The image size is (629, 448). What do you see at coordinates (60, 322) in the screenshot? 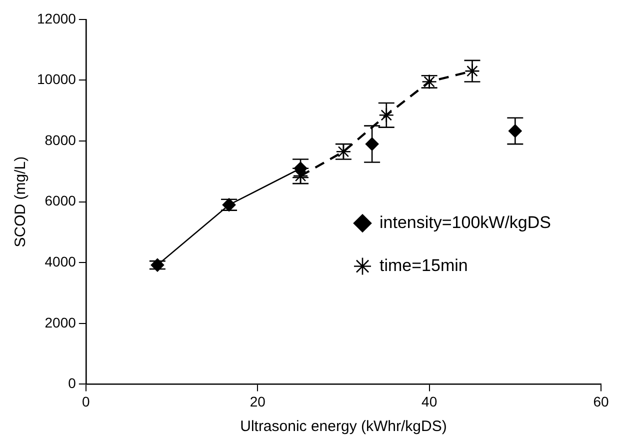
I see `y-tick-label: 2000` at bounding box center [60, 322].